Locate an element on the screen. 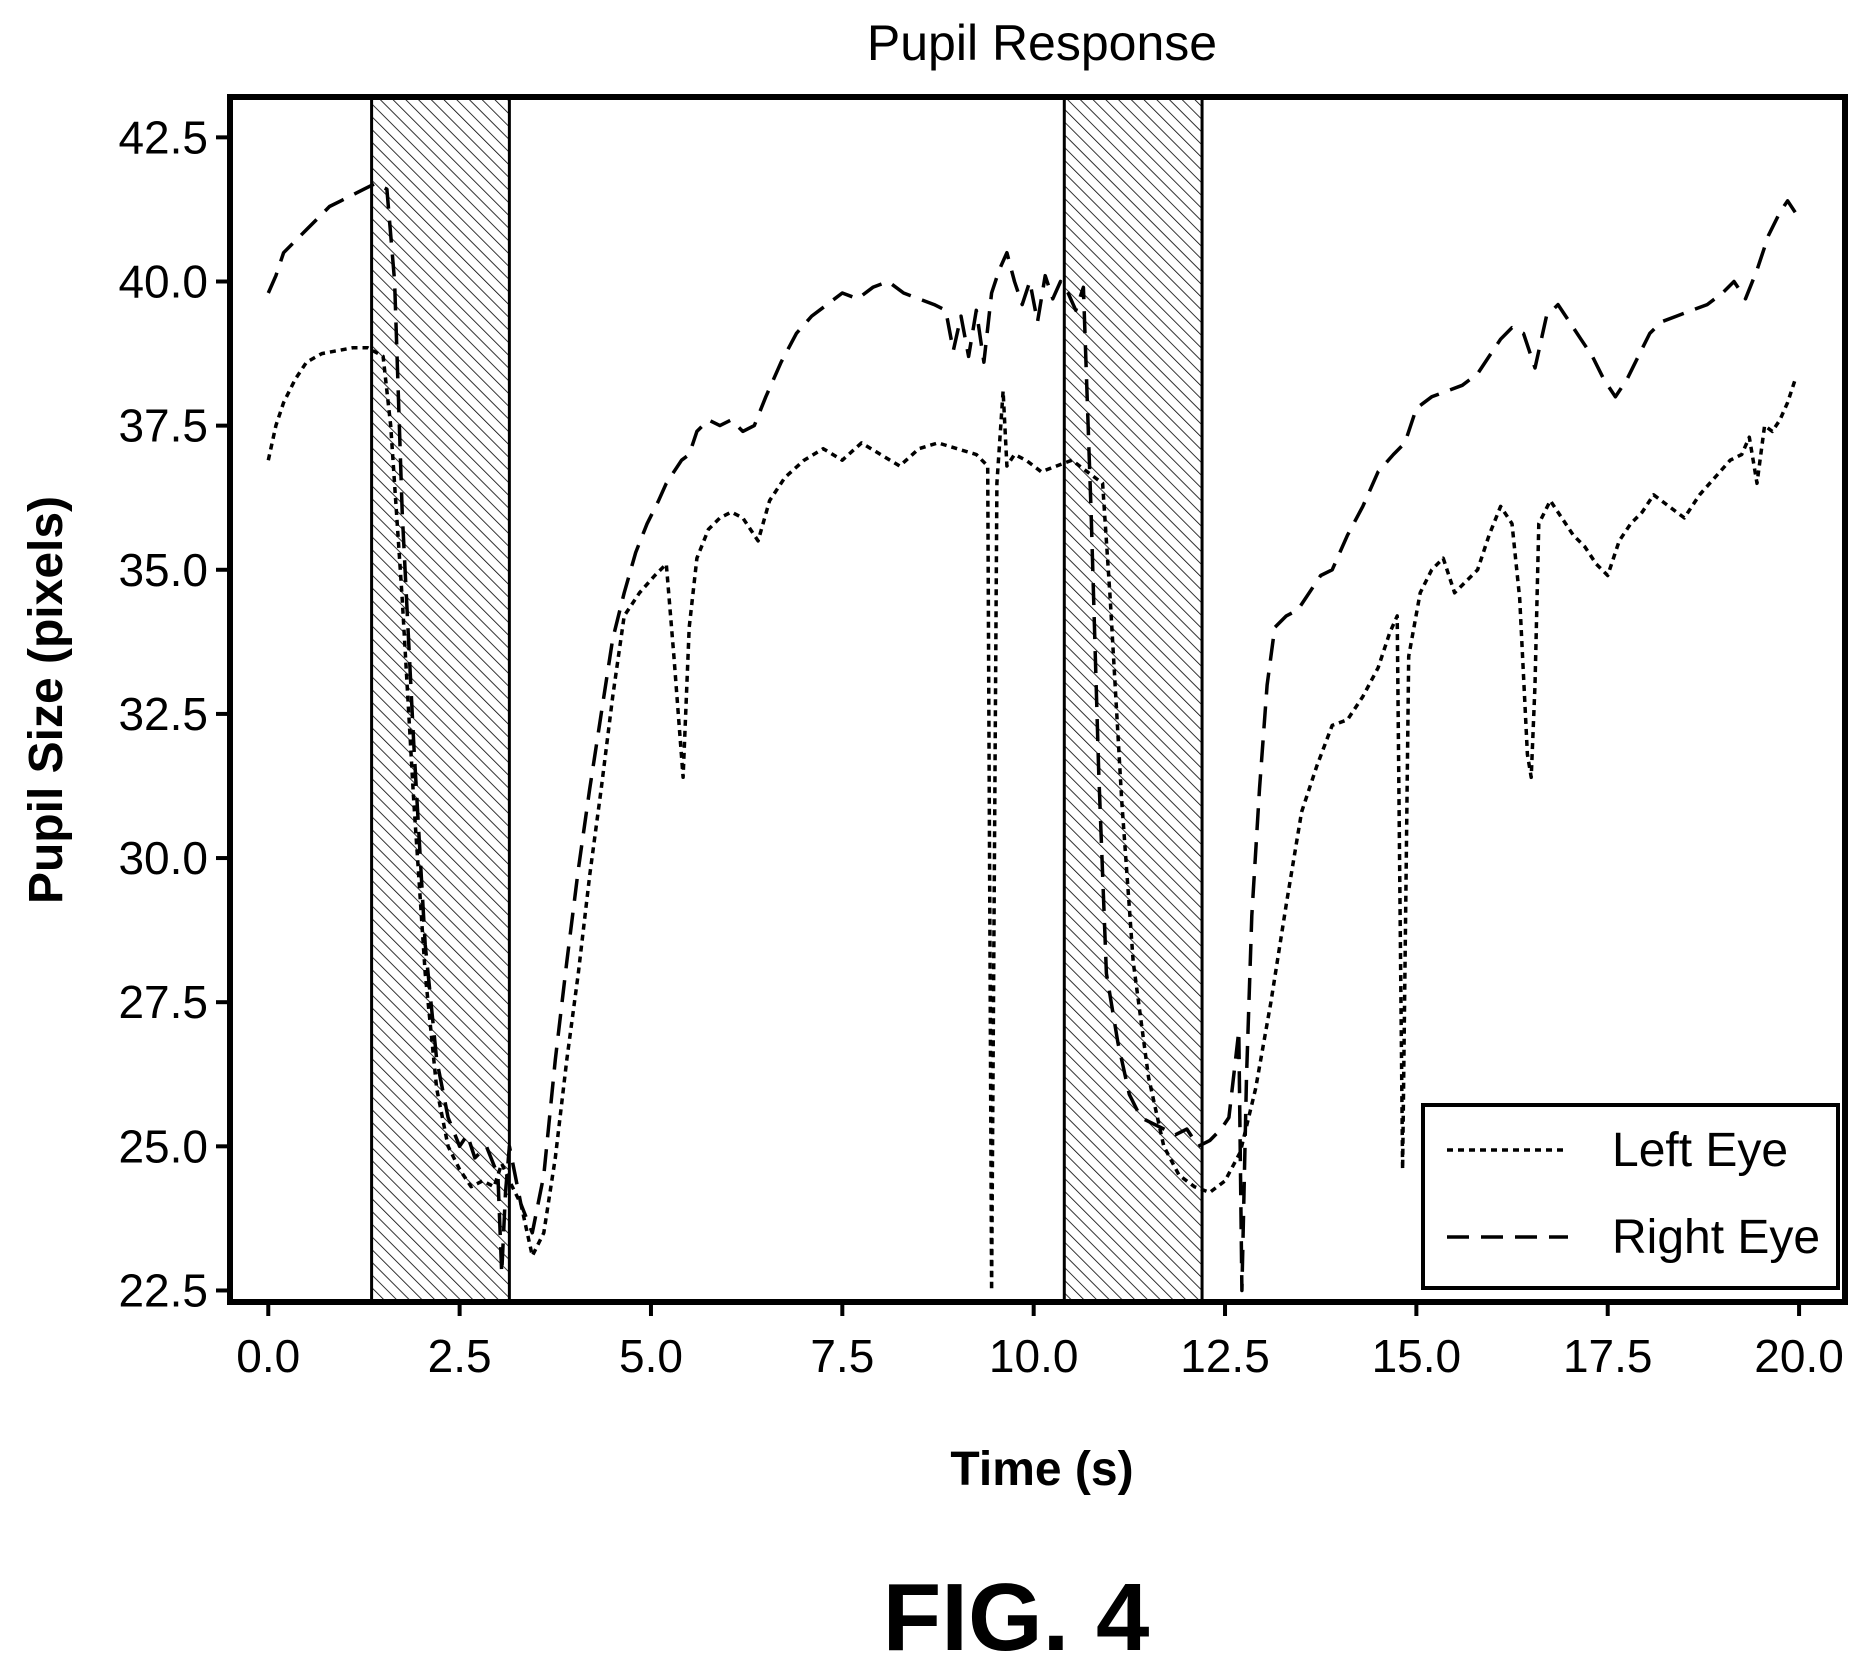 This screenshot has width=1875, height=1667. x-tick-label: 20.0 is located at coordinates (1799, 1356).